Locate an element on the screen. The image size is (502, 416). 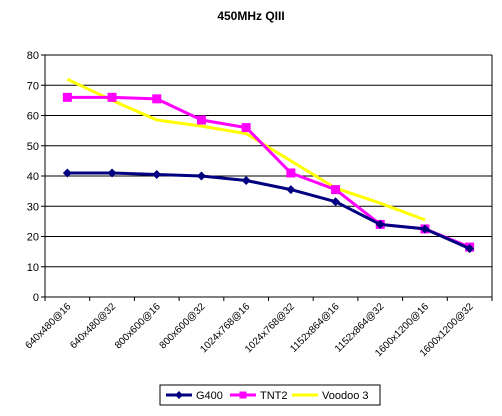
legend-box is located at coordinates (270, 395).